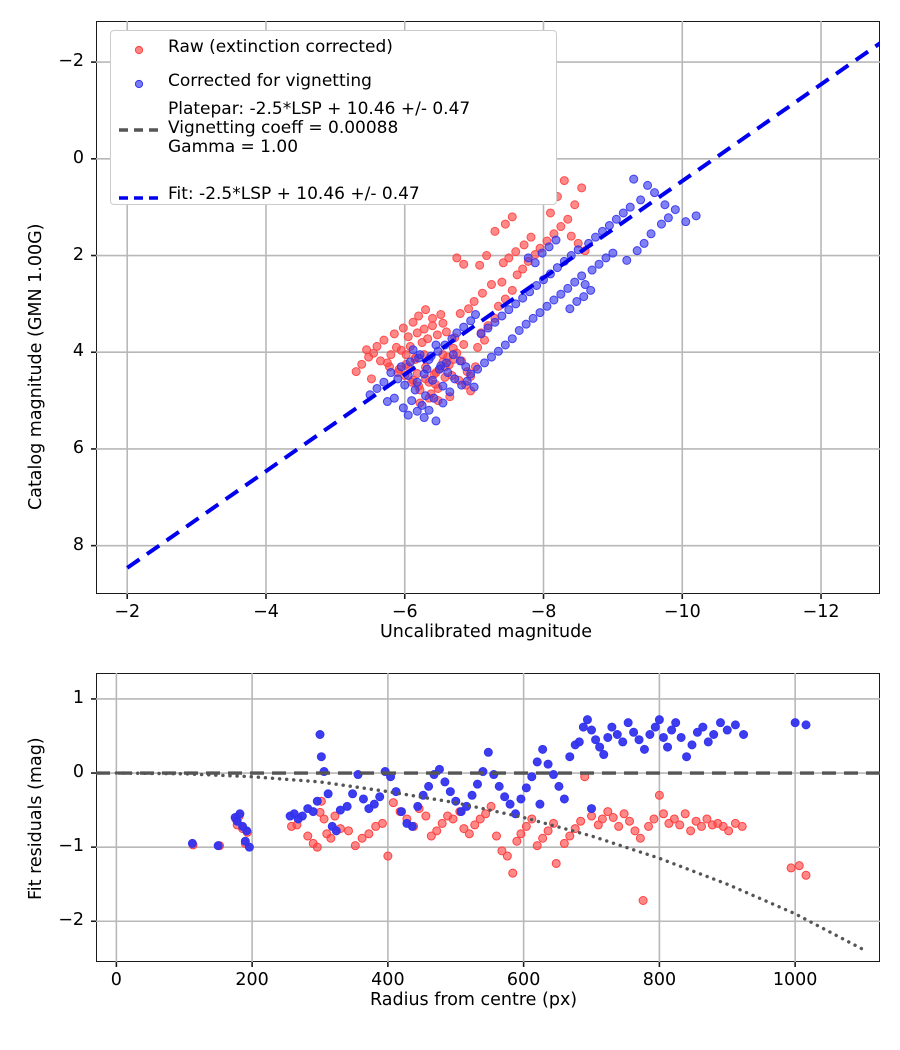 This screenshot has height=1050, width=900. Describe the element at coordinates (78, 772) in the screenshot. I see `bottom-panel-ytick: 0` at that location.